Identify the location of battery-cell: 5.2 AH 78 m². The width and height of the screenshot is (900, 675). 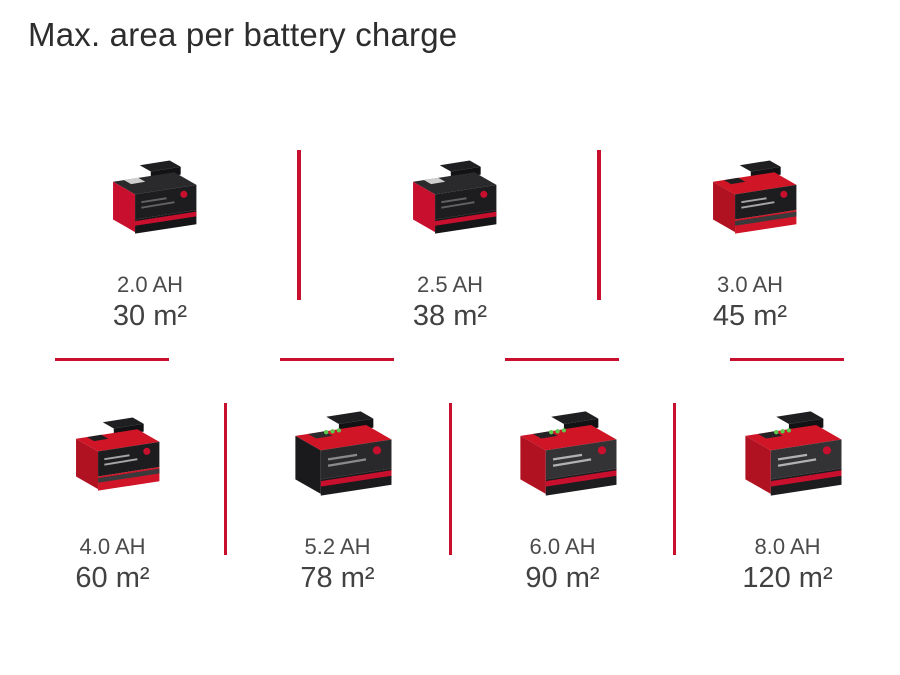
(337, 493).